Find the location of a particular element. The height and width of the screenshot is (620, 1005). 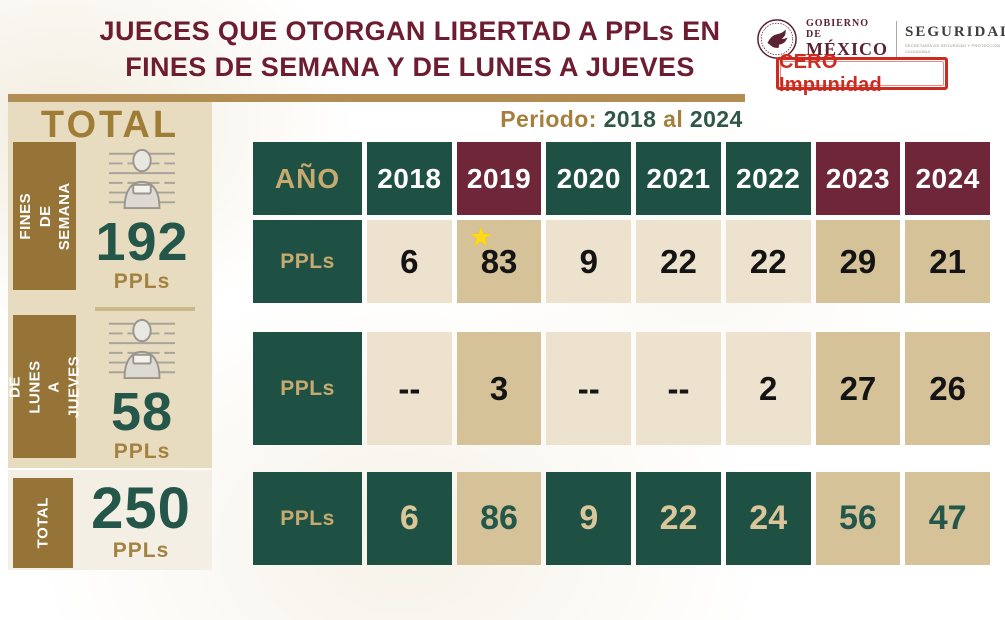

period-start-year: 2018 is located at coordinates (630, 119).